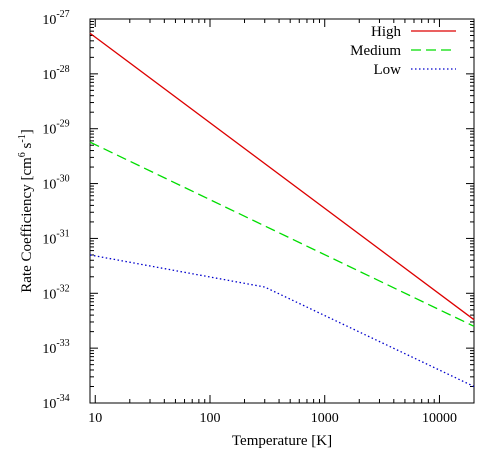 The width and height of the screenshot is (500, 454). What do you see at coordinates (27, 131) in the screenshot?
I see `y-axis-title-suffix: ]` at bounding box center [27, 131].